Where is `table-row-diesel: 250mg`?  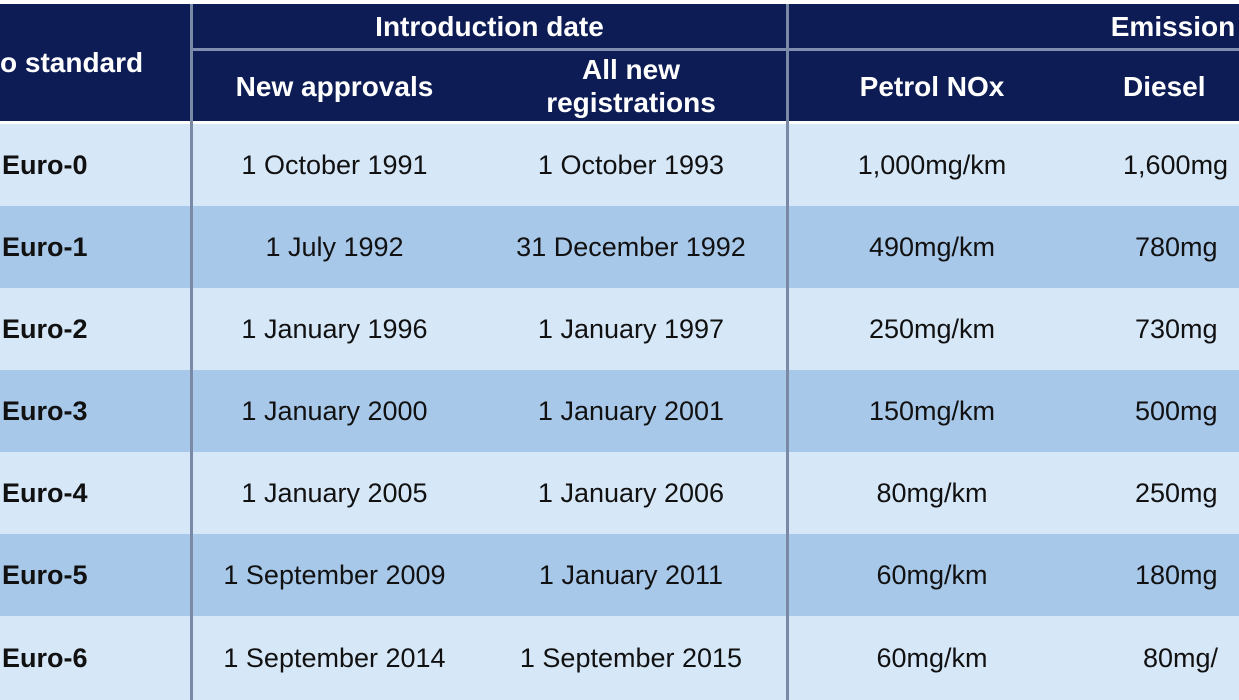 table-row-diesel: 250mg is located at coordinates (1157, 493).